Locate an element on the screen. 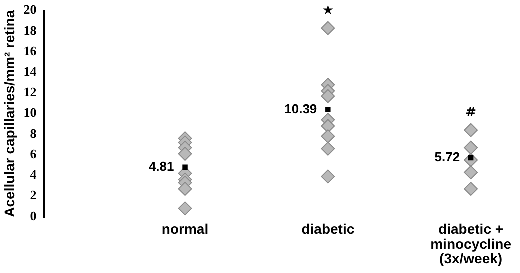  y-tick-label: 8 is located at coordinates (34, 133).